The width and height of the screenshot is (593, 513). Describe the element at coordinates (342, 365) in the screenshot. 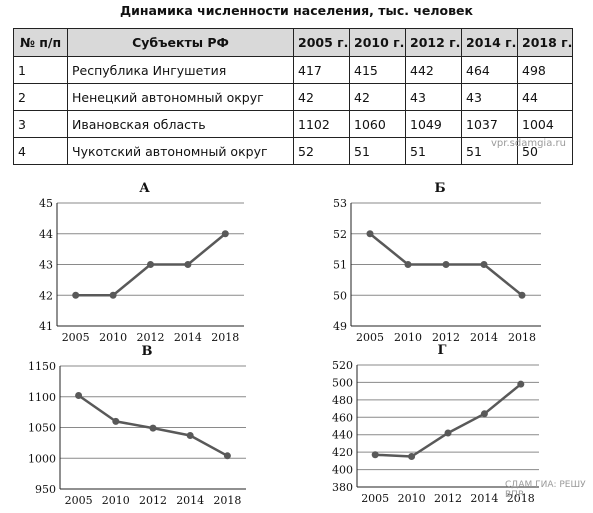

I see `y-tick-label: 520` at that location.